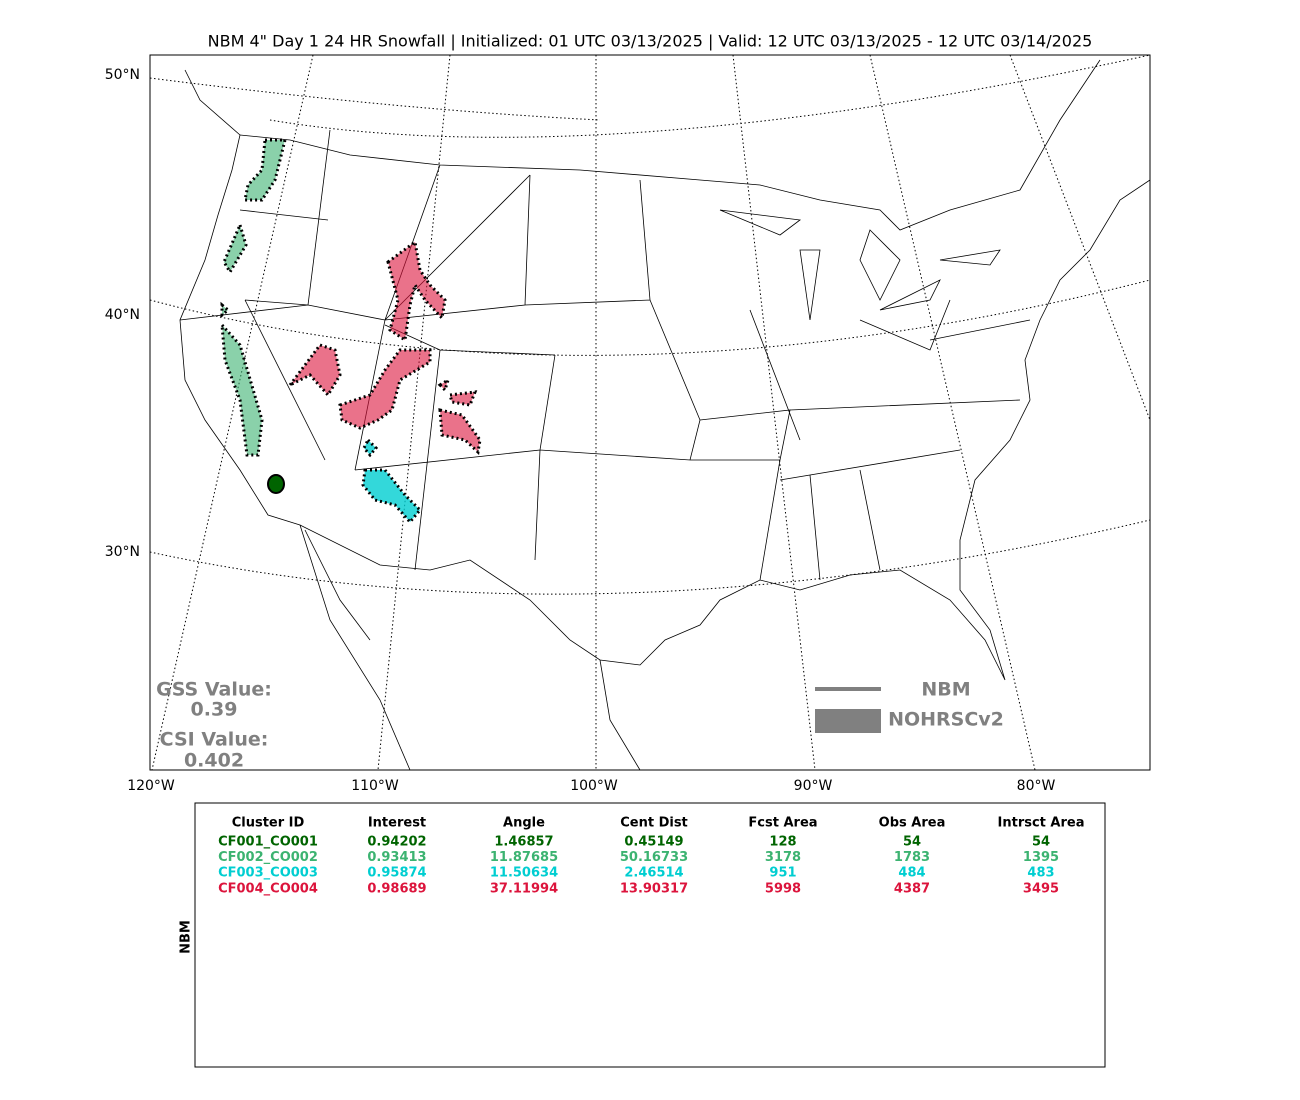 This screenshot has height=1100, width=1300. Describe the element at coordinates (783, 888) in the screenshot. I see `table-cell: 5998` at that location.